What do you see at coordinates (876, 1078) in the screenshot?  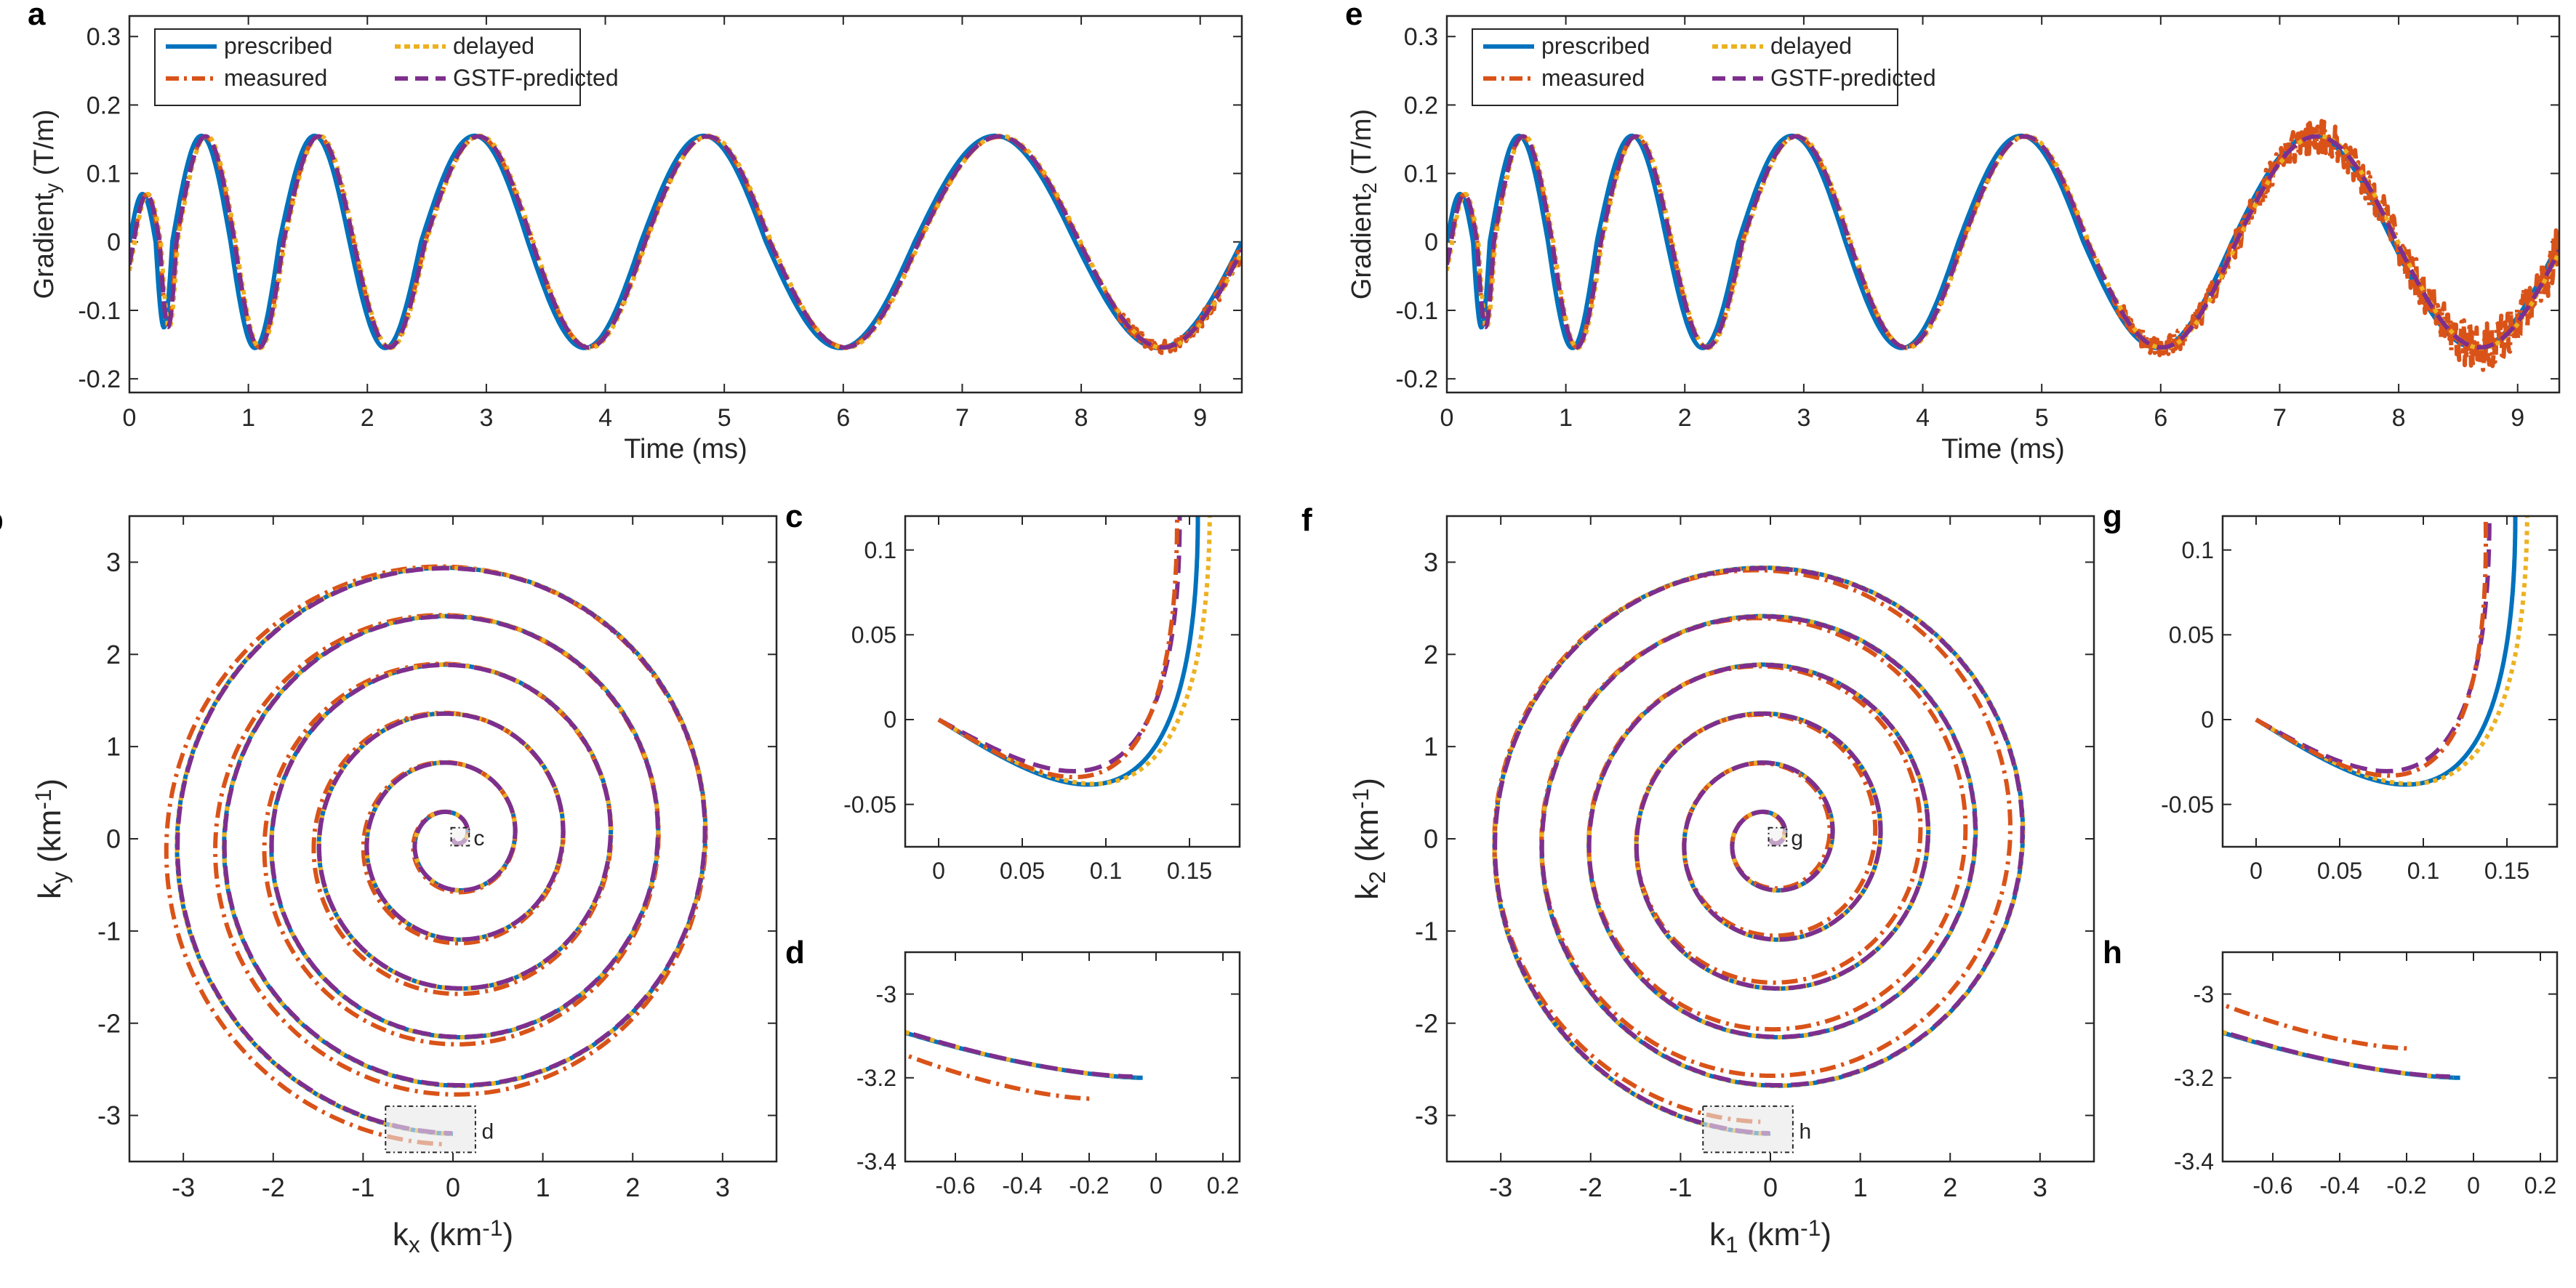 I see `panel-d-ytick-label: -3.2` at bounding box center [876, 1078].